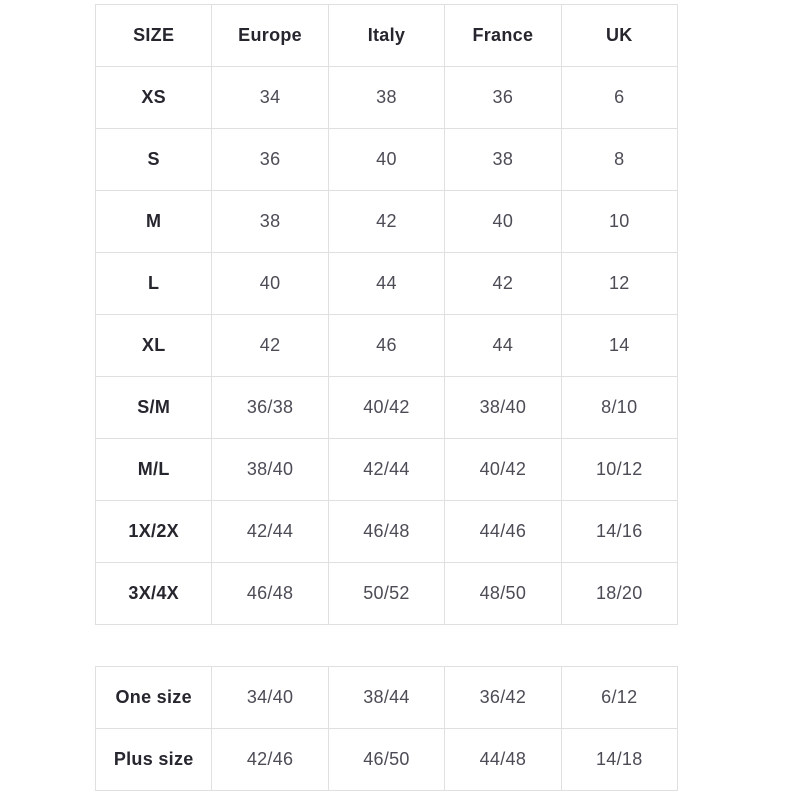 The image size is (800, 800). What do you see at coordinates (153, 345) in the screenshot?
I see `size-label: XL` at bounding box center [153, 345].